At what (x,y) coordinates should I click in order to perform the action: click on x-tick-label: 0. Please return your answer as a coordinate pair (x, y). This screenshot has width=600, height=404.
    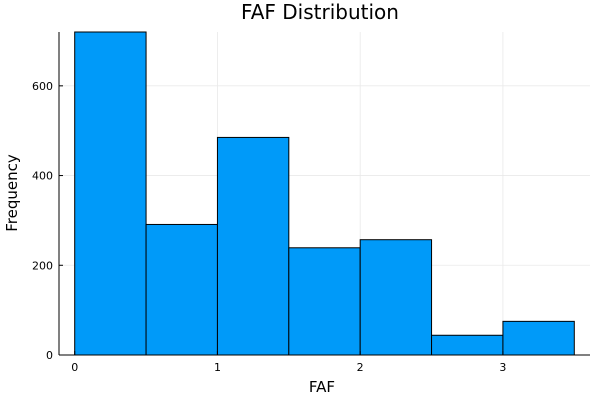
    Looking at the image, I should click on (74, 367).